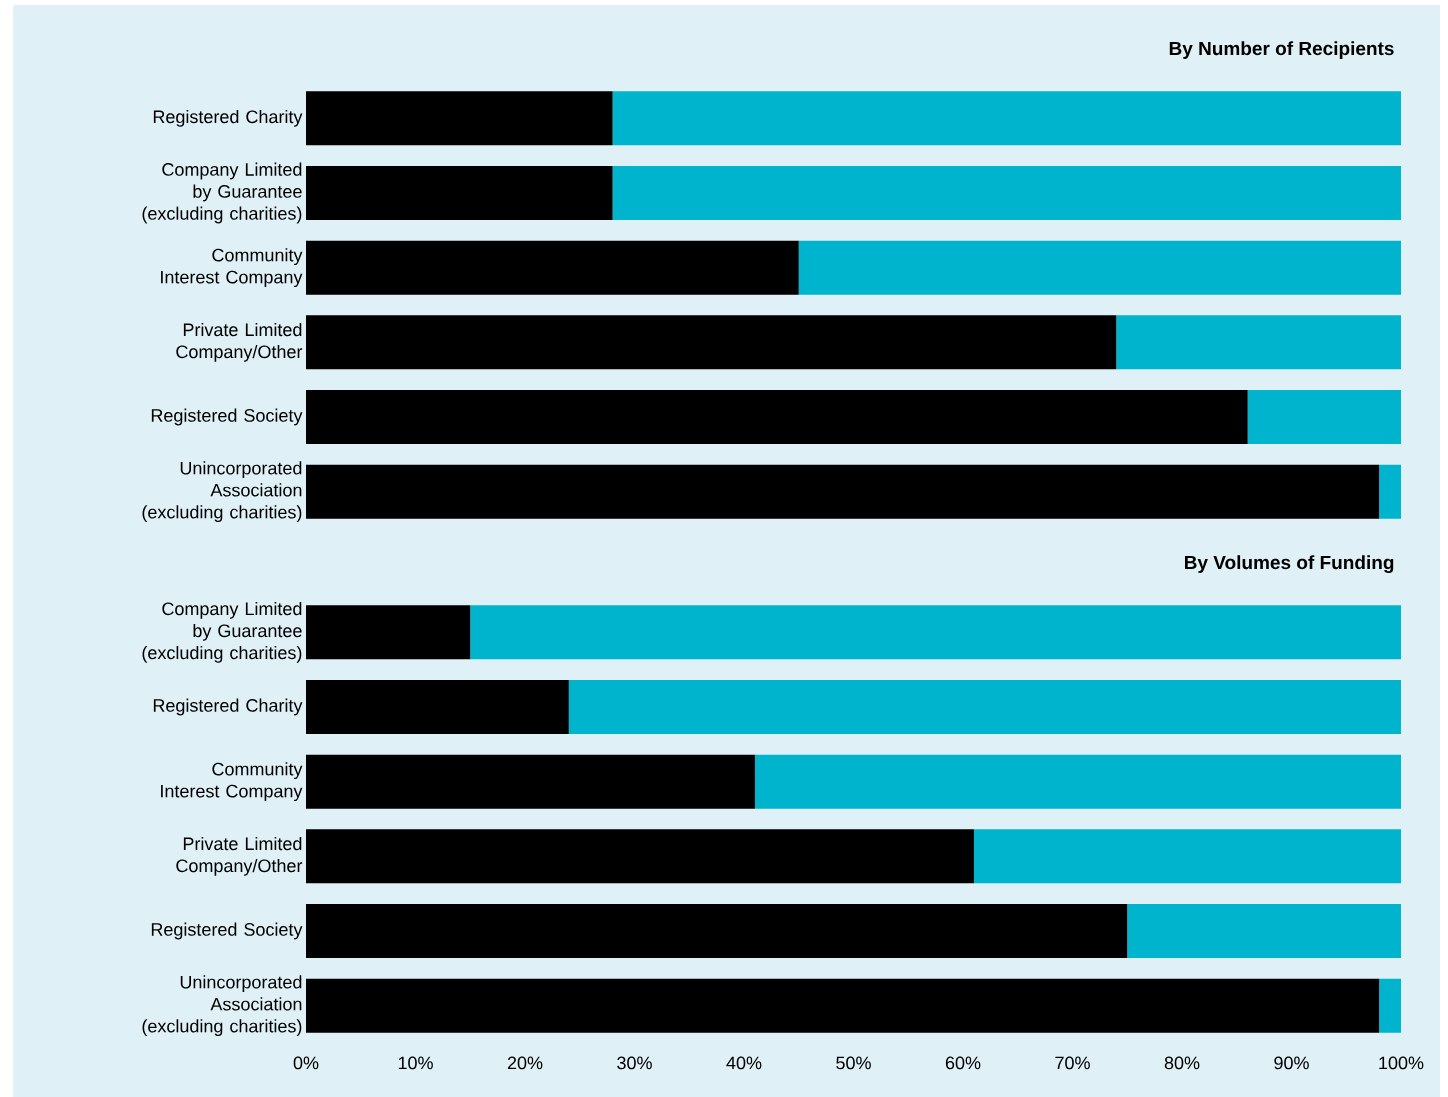 The image size is (1448, 1097). Describe the element at coordinates (1182, 1063) in the screenshot. I see `x-tick-label: 80%` at that location.